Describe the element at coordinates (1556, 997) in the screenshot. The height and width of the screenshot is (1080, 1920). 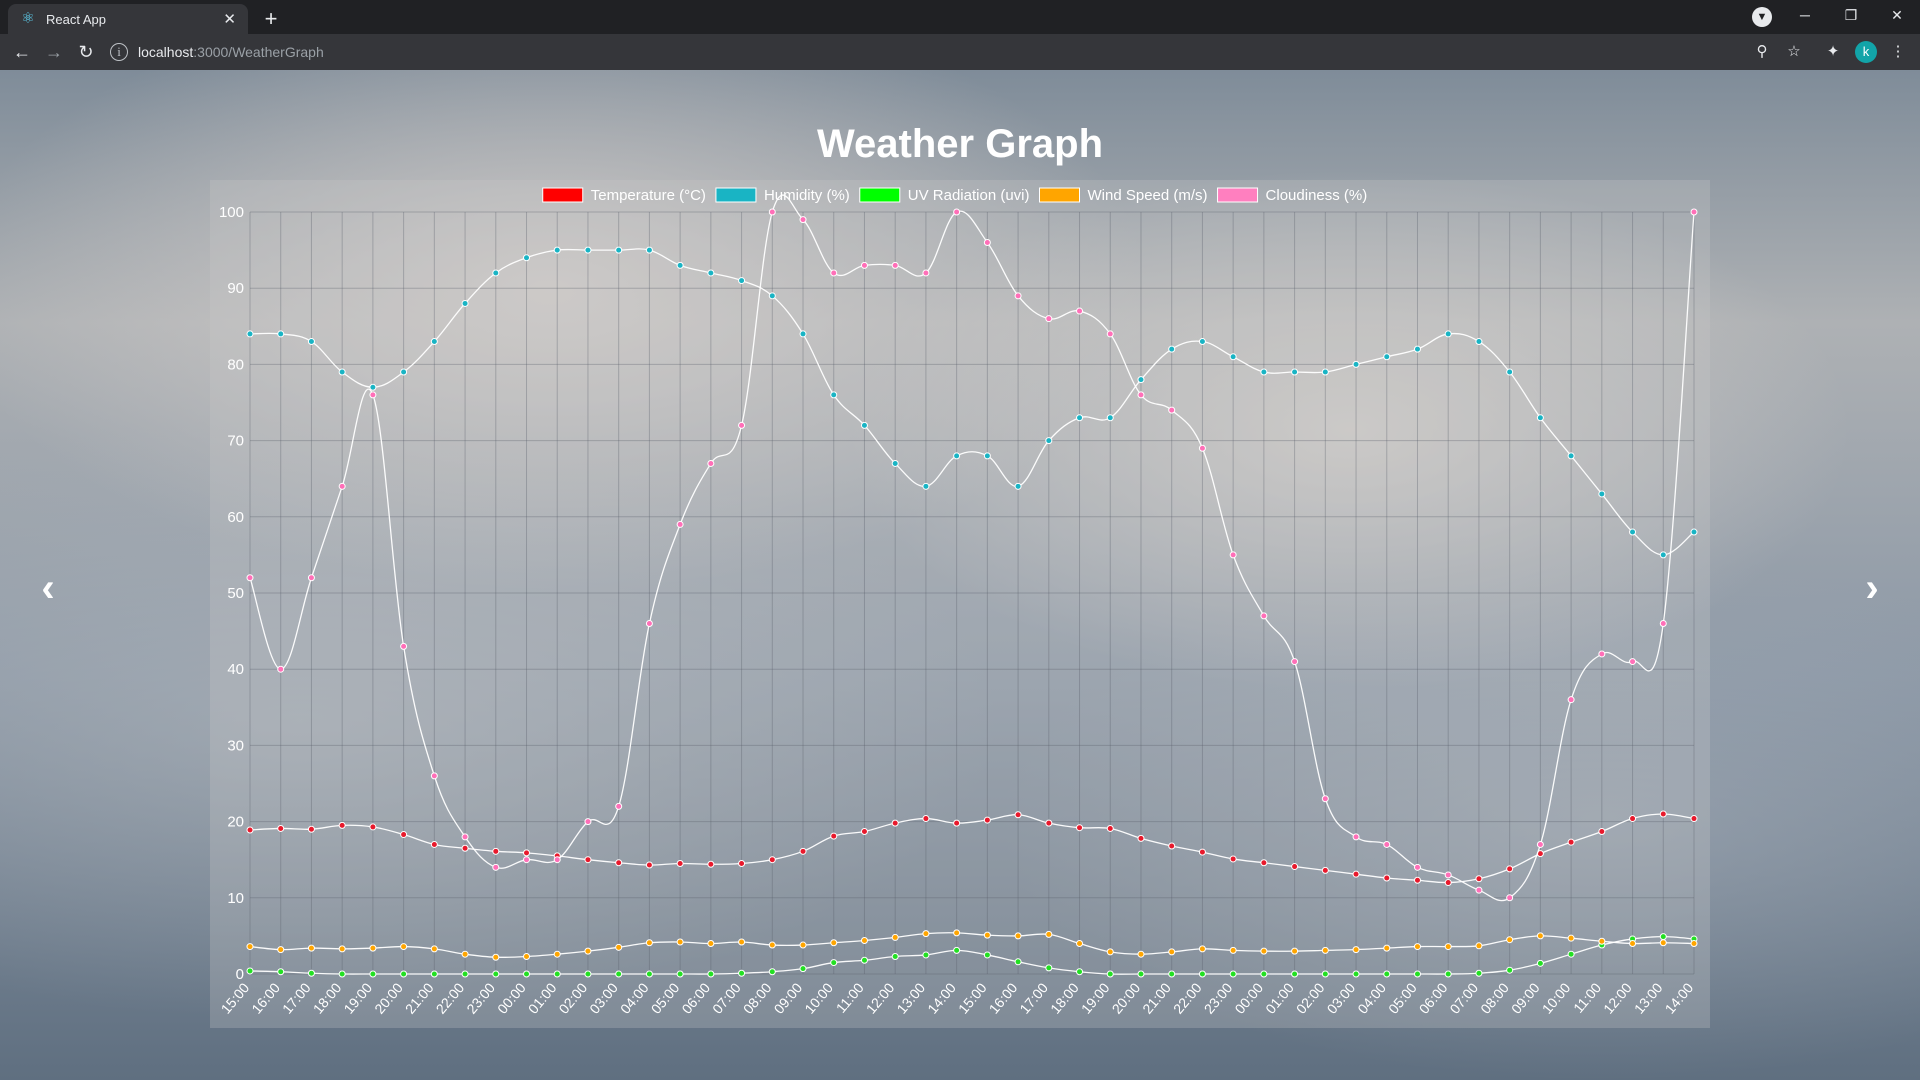
I see `x-tick-label: 10:00` at that location.